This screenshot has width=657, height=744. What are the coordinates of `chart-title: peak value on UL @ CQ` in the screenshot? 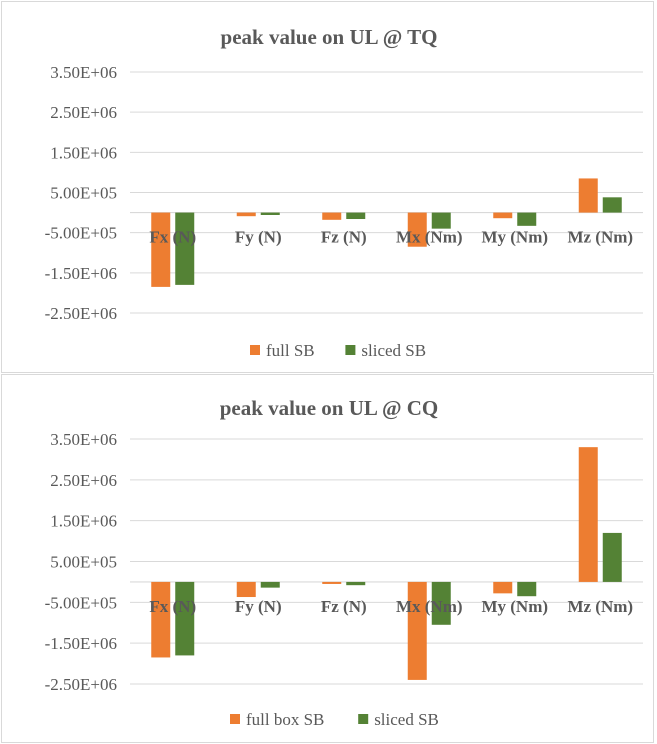 It's located at (329, 408).